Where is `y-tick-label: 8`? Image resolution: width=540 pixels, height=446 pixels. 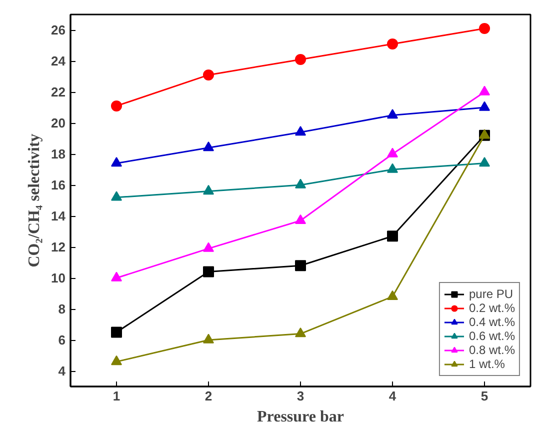 y-tick-label: 8 is located at coordinates (62, 309).